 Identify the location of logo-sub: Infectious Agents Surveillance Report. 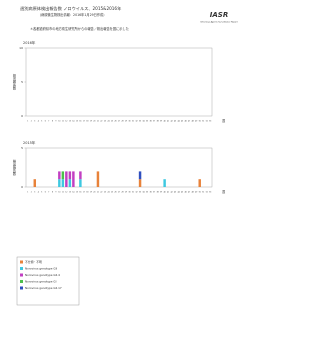
(219, 22).